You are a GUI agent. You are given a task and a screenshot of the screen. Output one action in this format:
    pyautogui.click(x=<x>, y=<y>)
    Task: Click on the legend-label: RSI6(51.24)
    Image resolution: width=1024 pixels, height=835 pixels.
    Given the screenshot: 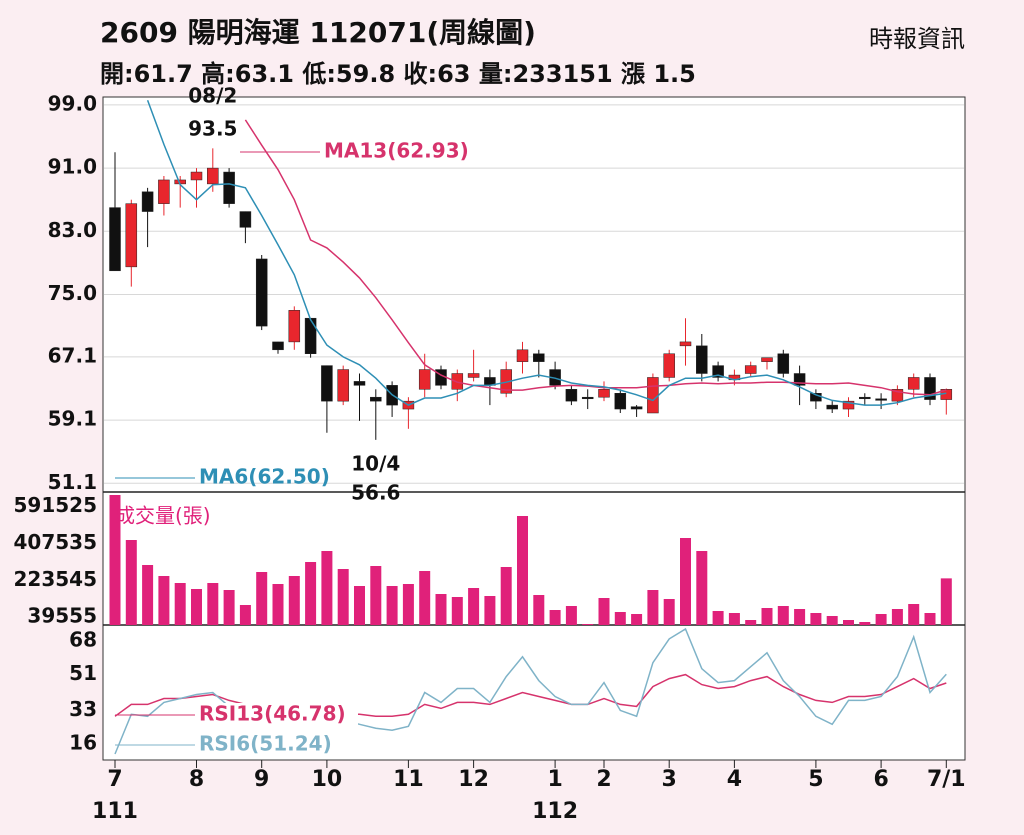 What is the action you would take?
    pyautogui.click(x=265, y=744)
    